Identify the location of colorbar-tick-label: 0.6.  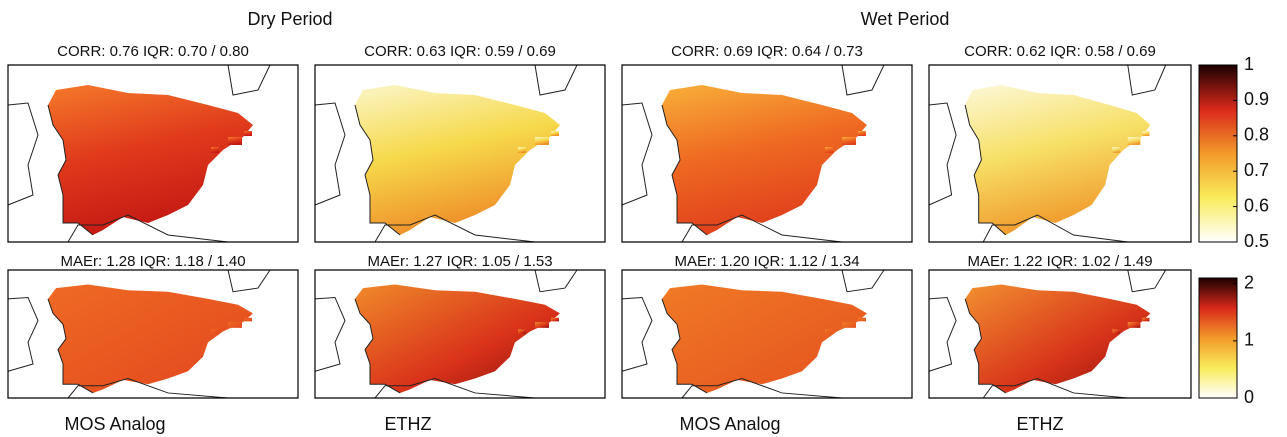
(1256, 205).